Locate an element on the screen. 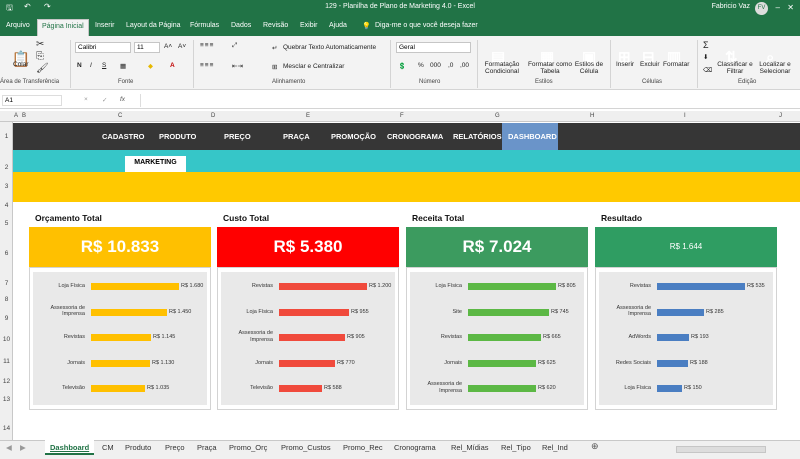 The width and height of the screenshot is (800, 459). formula-input is located at coordinates (468, 100).